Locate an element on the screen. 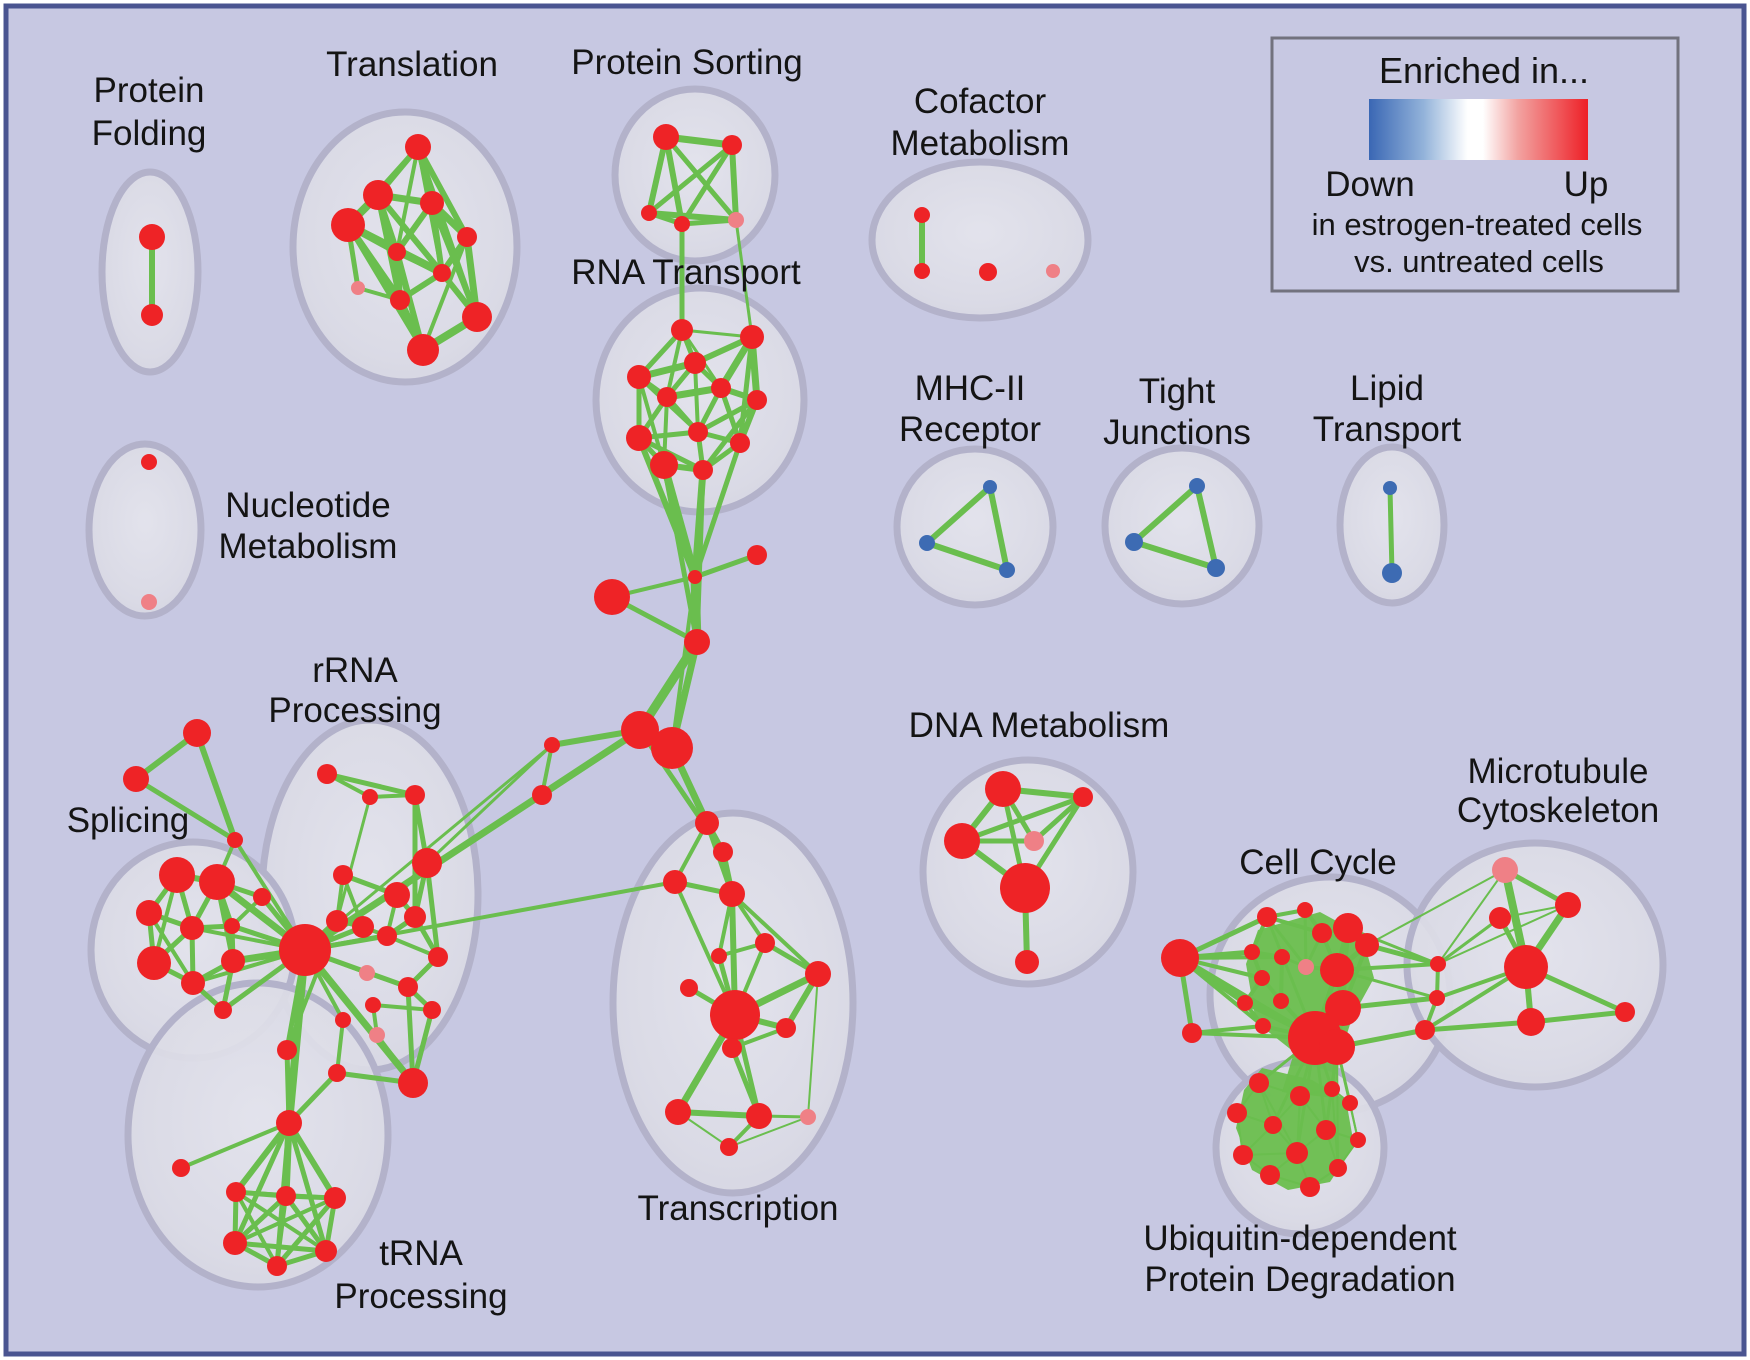 This screenshot has width=1750, height=1360. gene-set-node-m2 is located at coordinates (1500, 918).